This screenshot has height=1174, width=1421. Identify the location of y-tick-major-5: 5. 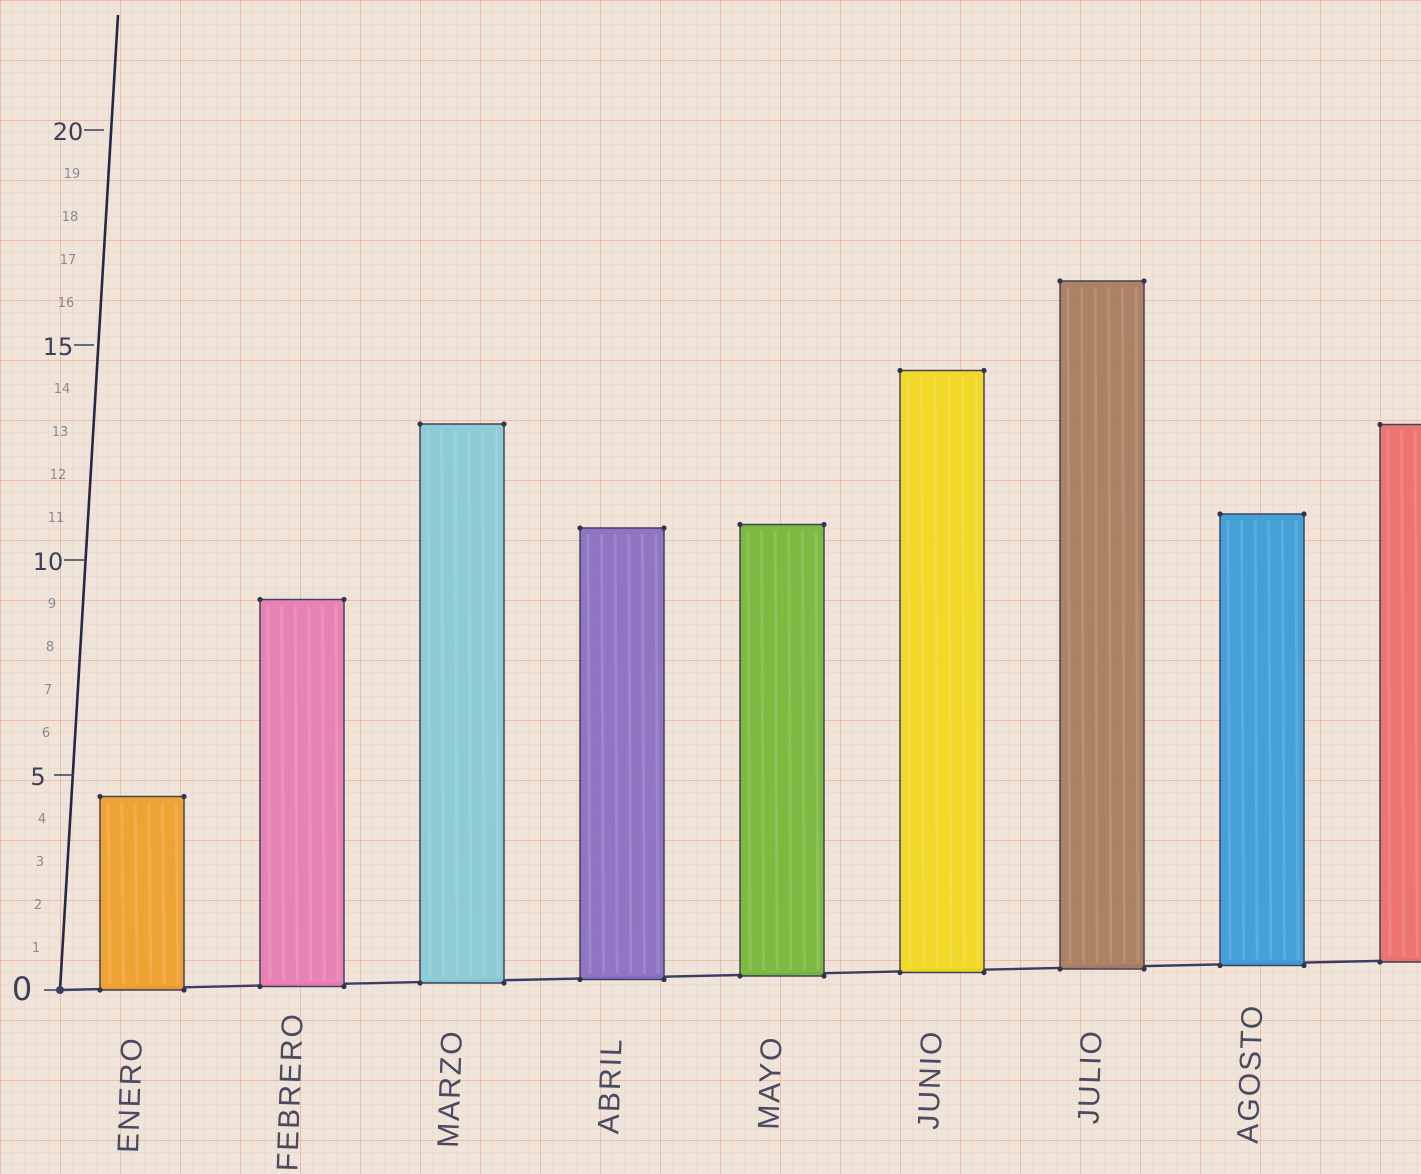
(37, 777).